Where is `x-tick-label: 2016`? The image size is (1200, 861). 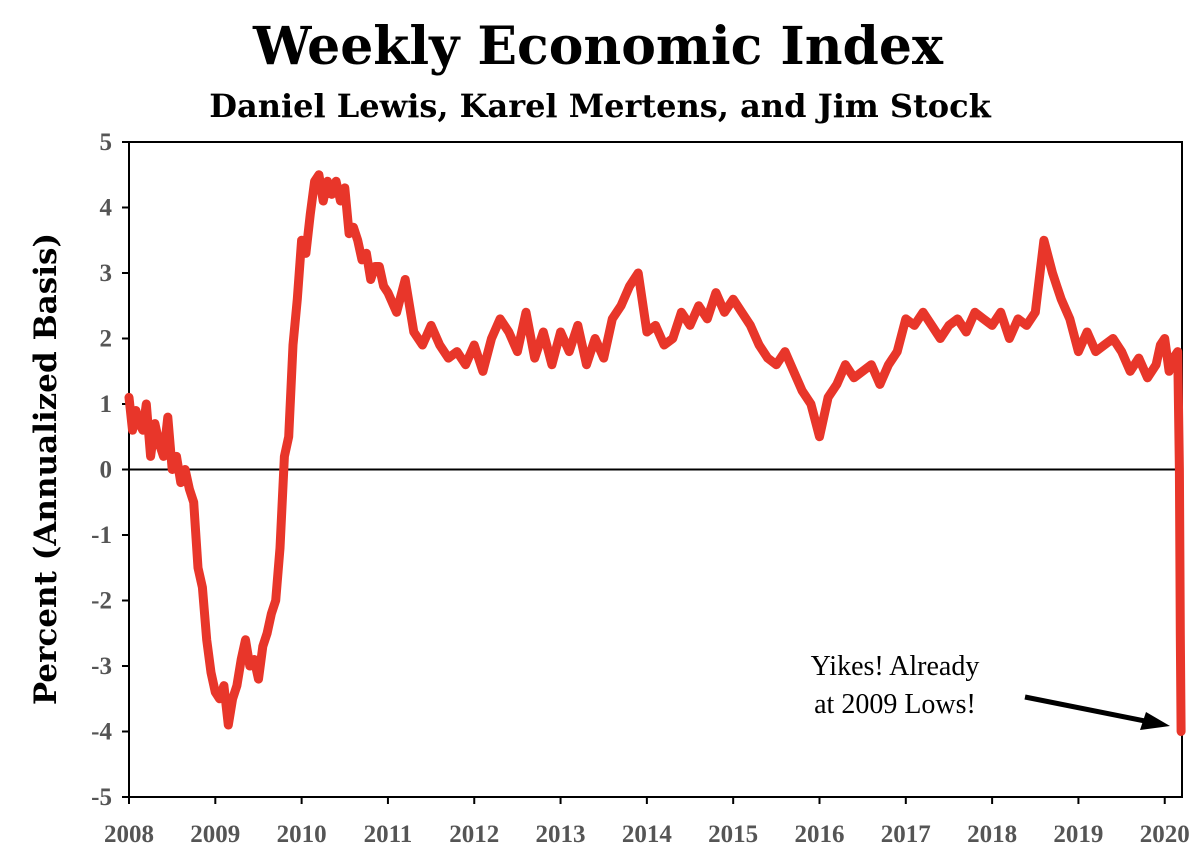
x-tick-label: 2016 is located at coordinates (819, 834).